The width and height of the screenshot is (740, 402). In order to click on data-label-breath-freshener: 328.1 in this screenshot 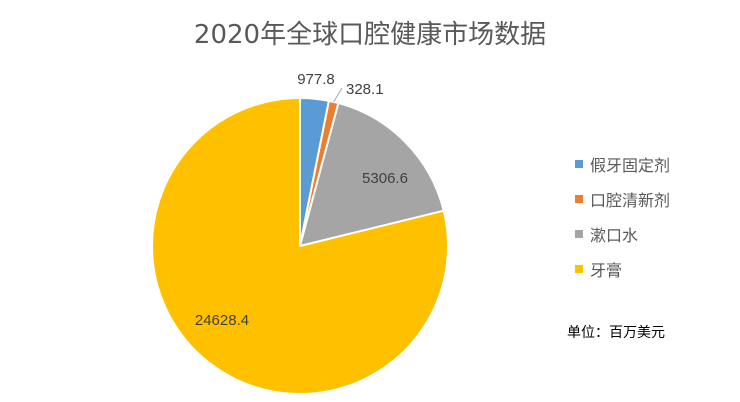, I will do `click(365, 89)`.